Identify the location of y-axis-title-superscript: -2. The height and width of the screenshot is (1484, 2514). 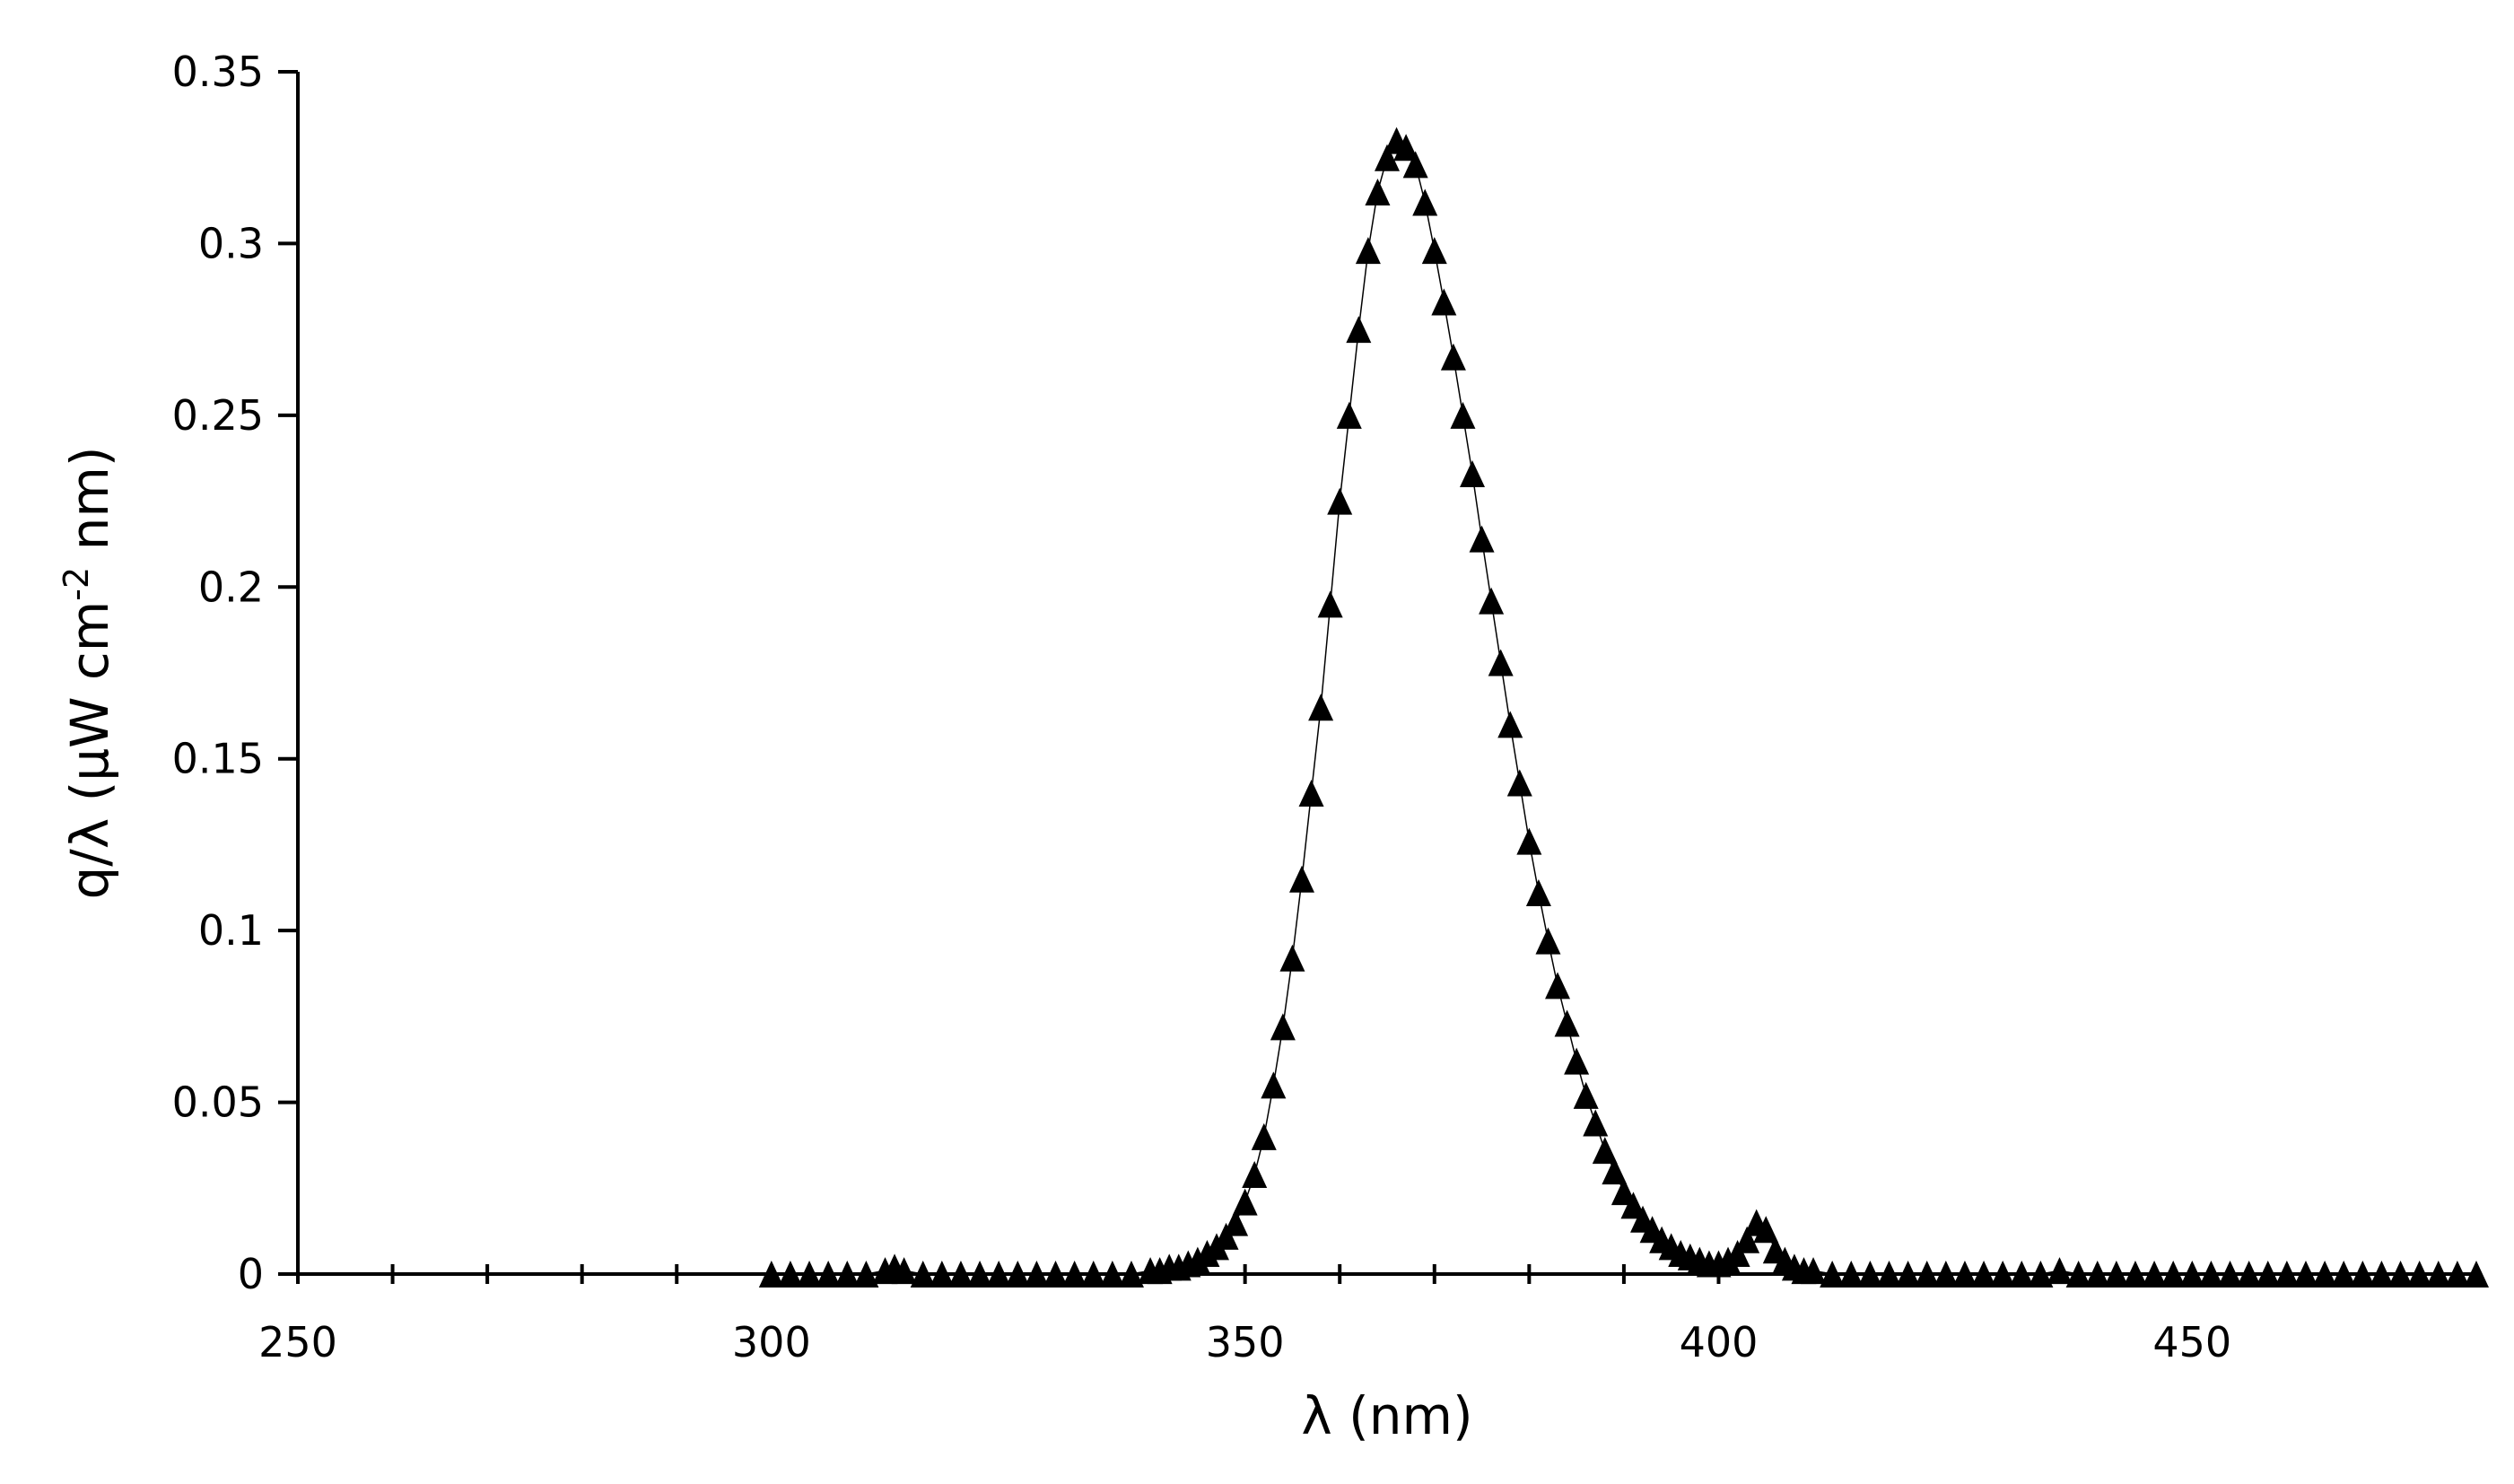
(76, 584).